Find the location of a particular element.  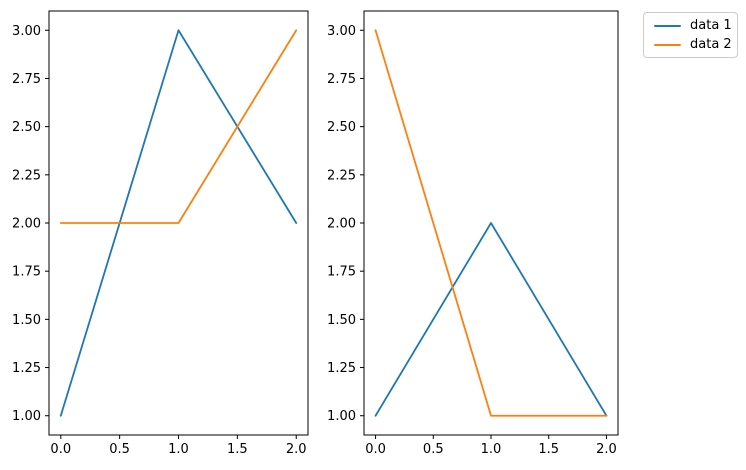

legend-entry-data-2: data 2 is located at coordinates (695, 44).